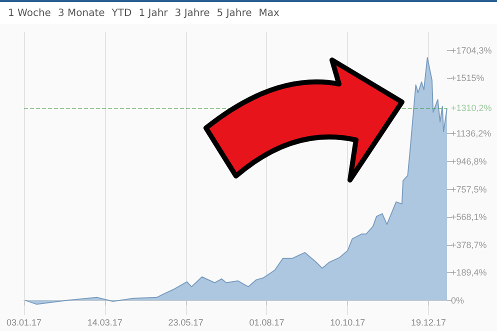 This screenshot has width=497, height=331. What do you see at coordinates (104, 323) in the screenshot?
I see `x-tick-label: 14.03.17` at bounding box center [104, 323].